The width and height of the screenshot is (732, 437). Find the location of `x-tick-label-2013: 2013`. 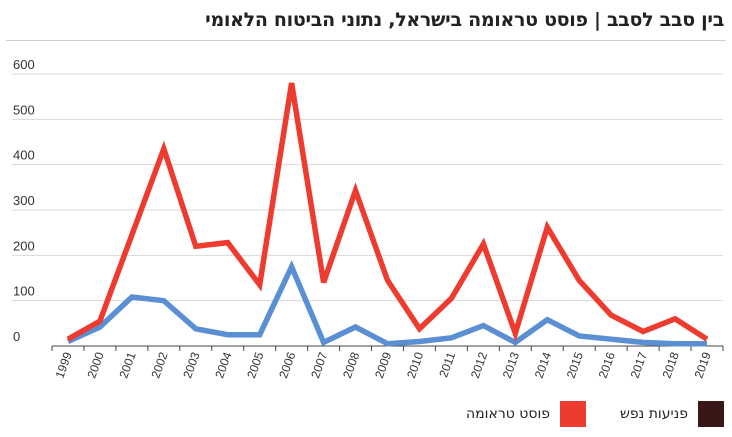

x-tick-label-2013: 2013 is located at coordinates (511, 365).